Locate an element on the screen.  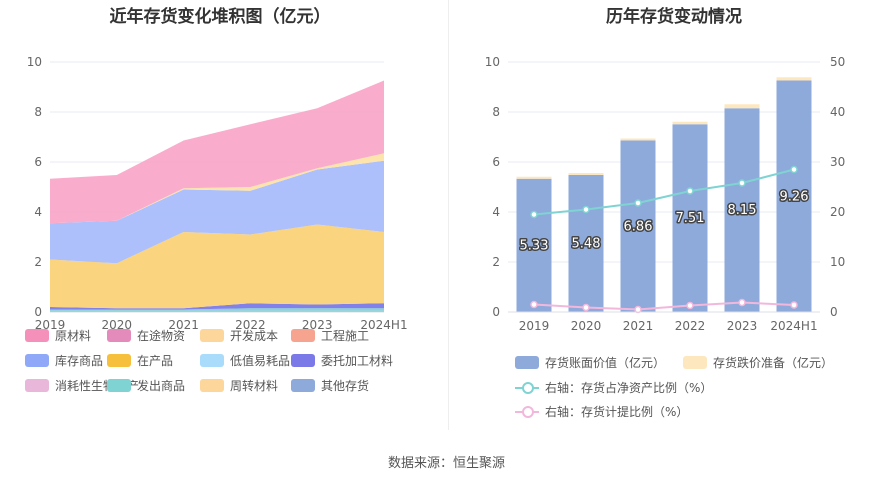
left-legend-item: 原材料 is located at coordinates (58, 335).